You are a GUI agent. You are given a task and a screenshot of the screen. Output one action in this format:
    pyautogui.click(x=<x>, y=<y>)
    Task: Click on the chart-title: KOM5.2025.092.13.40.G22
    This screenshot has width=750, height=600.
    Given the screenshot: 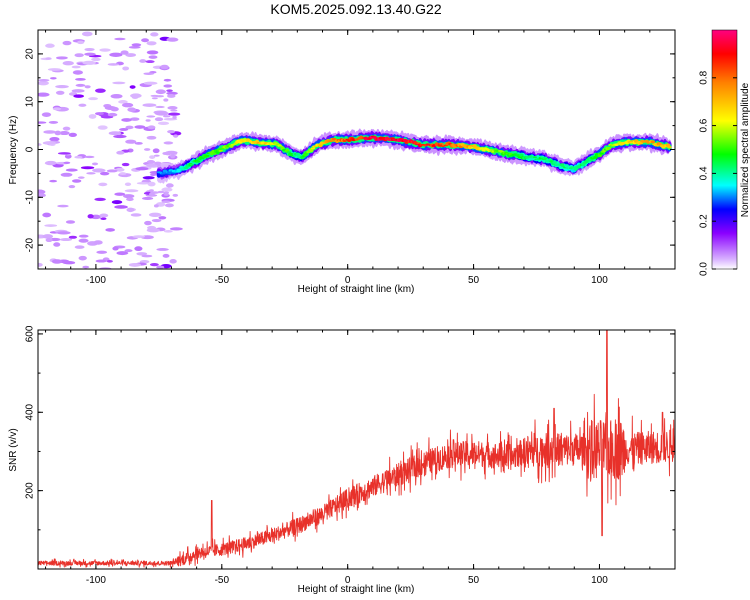 What is the action you would take?
    pyautogui.click(x=355, y=9)
    